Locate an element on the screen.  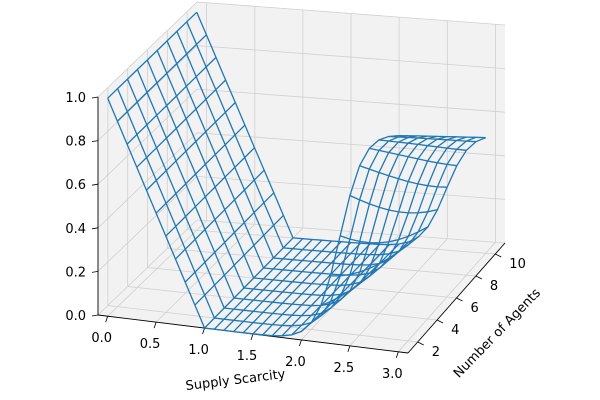
y-tick-label: 8 is located at coordinates (494, 286).